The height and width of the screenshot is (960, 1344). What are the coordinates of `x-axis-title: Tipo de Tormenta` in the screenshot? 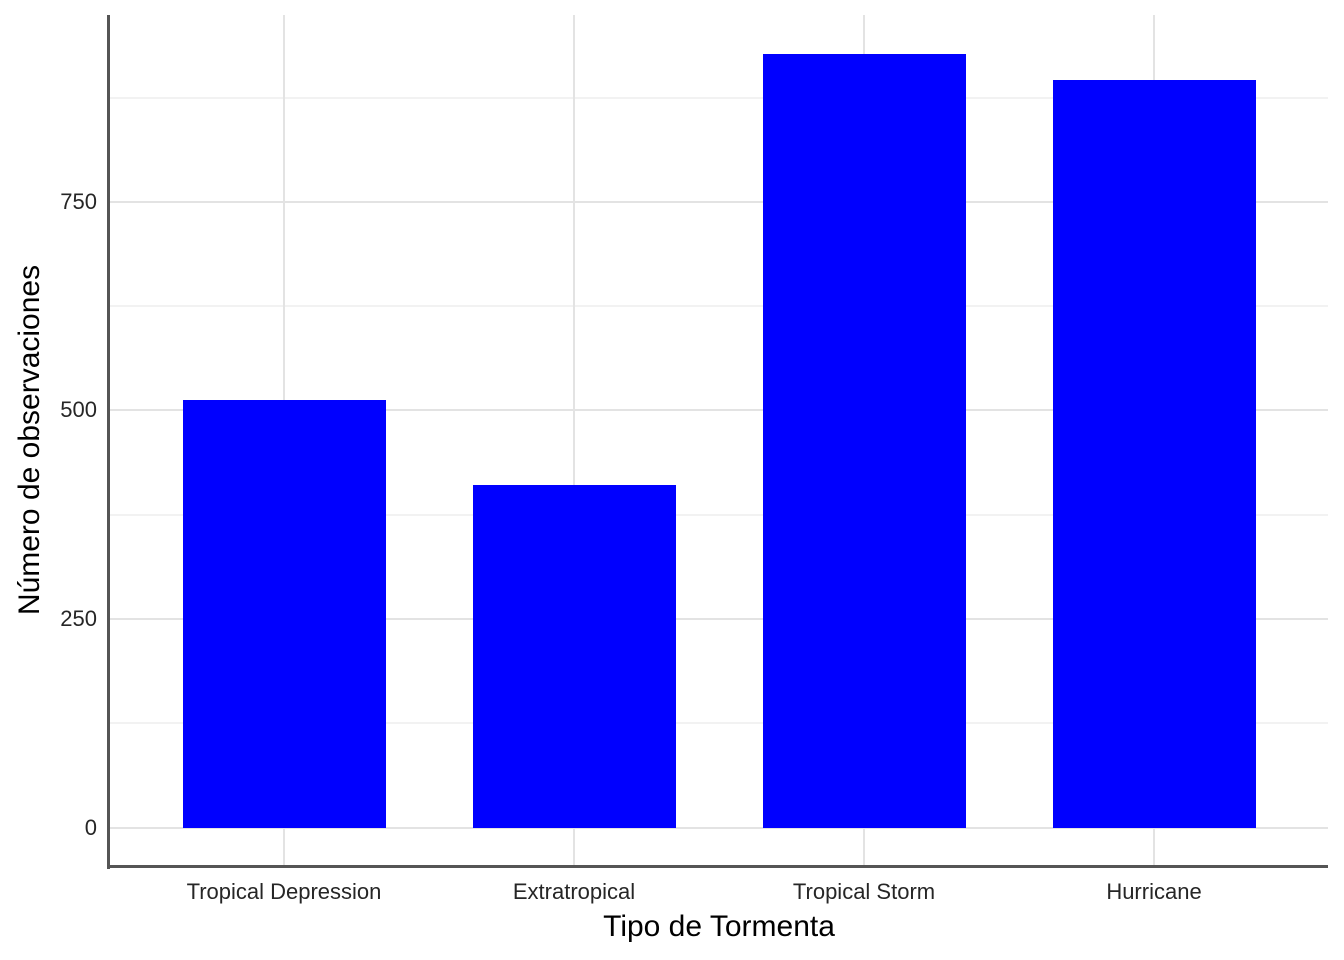 It's located at (719, 926).